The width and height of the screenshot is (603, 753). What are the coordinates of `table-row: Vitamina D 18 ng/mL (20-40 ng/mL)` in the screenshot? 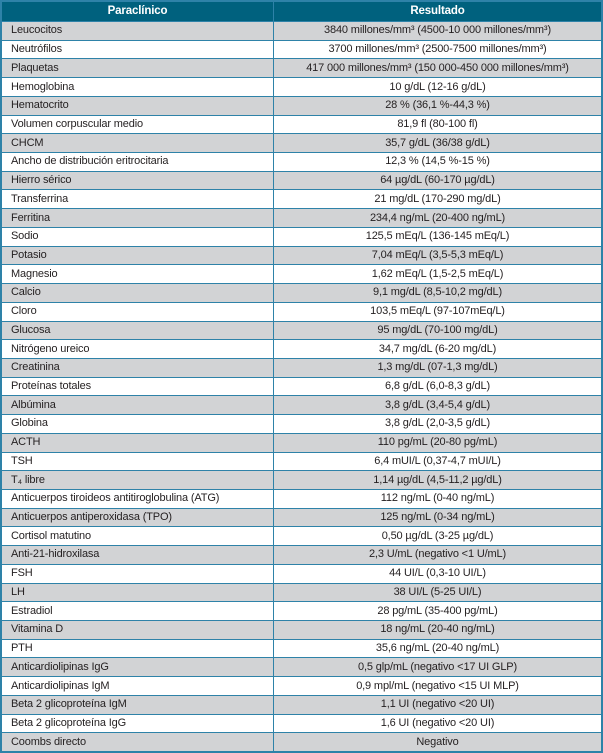 It's located at (301, 629).